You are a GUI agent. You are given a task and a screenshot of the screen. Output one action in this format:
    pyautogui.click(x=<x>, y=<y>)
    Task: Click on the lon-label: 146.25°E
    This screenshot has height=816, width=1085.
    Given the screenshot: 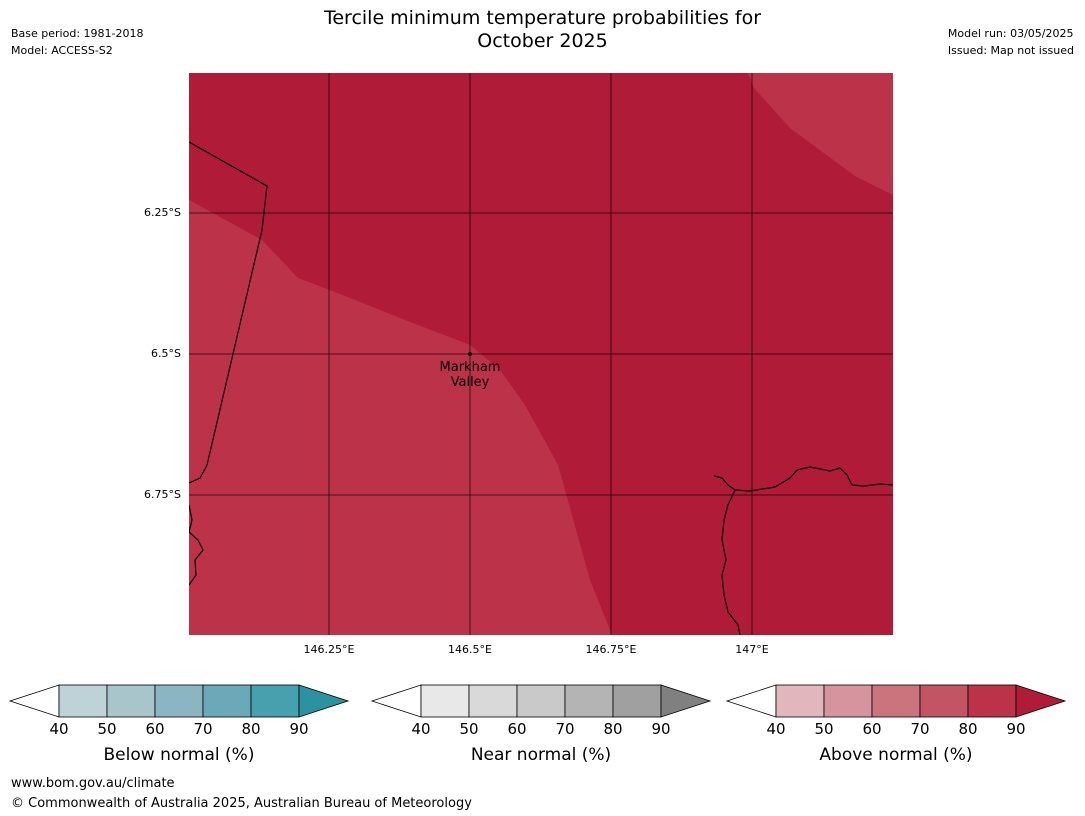 What is the action you would take?
    pyautogui.click(x=329, y=649)
    